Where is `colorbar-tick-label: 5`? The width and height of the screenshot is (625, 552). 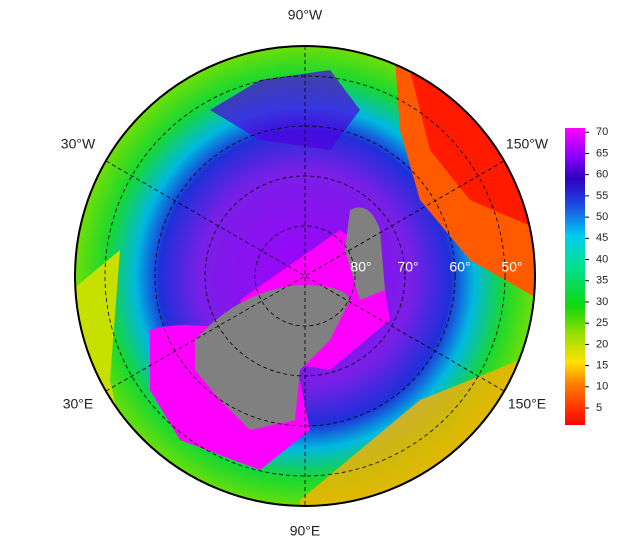 colorbar-tick-label: 5 is located at coordinates (599, 408).